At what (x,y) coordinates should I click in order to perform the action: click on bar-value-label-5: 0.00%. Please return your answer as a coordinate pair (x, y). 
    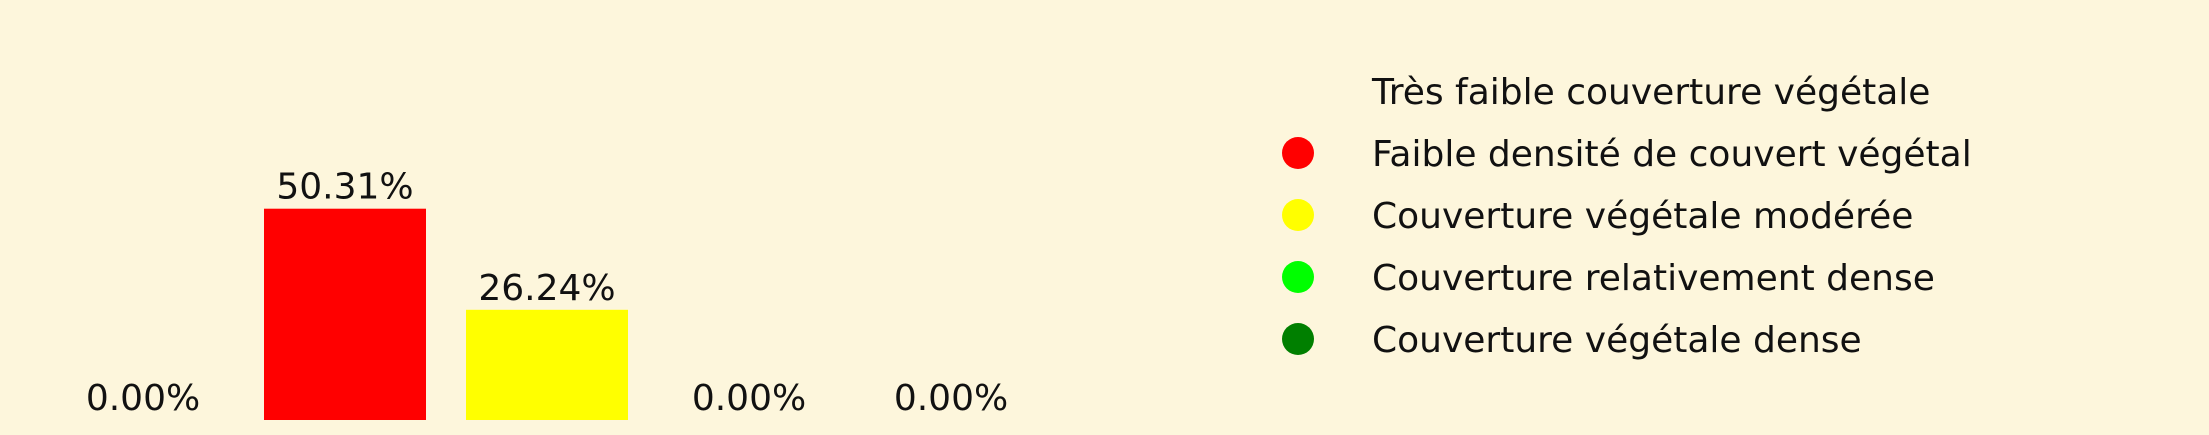
    Looking at the image, I should click on (951, 398).